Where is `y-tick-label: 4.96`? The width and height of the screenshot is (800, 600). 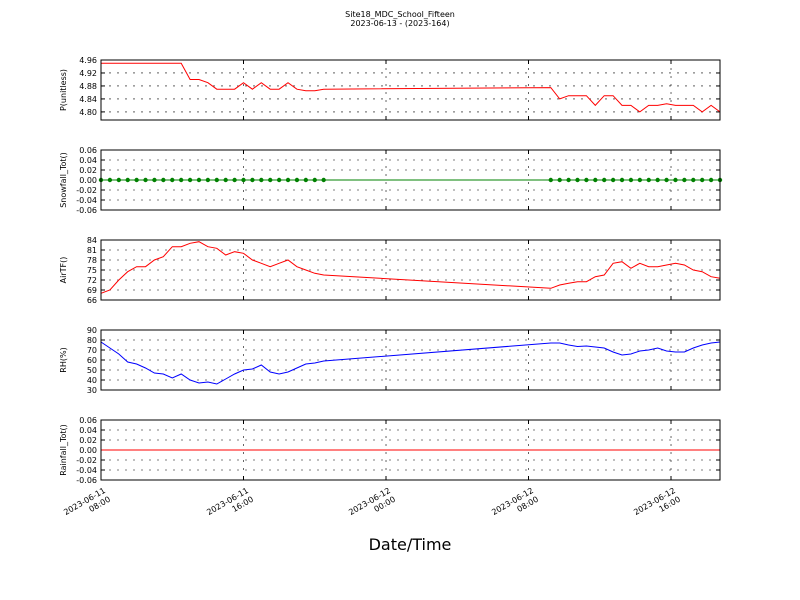
y-tick-label: 4.96 is located at coordinates (88, 60).